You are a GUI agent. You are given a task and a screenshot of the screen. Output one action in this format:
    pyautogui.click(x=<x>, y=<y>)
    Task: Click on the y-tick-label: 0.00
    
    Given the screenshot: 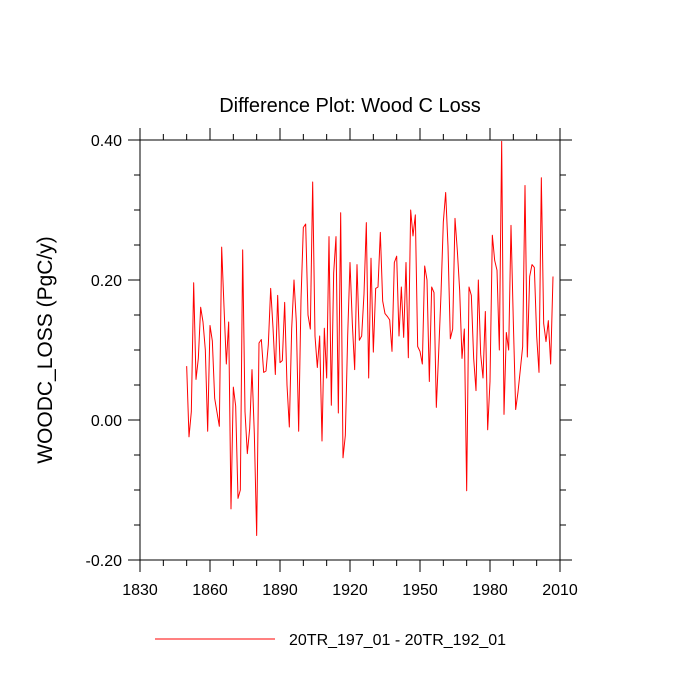 What is the action you would take?
    pyautogui.click(x=106, y=421)
    